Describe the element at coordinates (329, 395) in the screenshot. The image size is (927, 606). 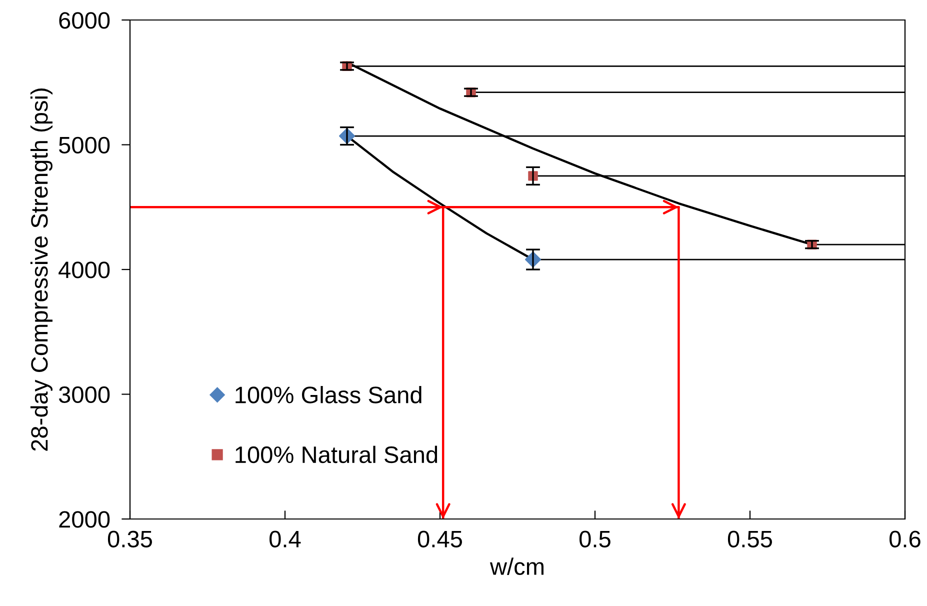
I see `legend-label: 100% Glass Sand` at that location.